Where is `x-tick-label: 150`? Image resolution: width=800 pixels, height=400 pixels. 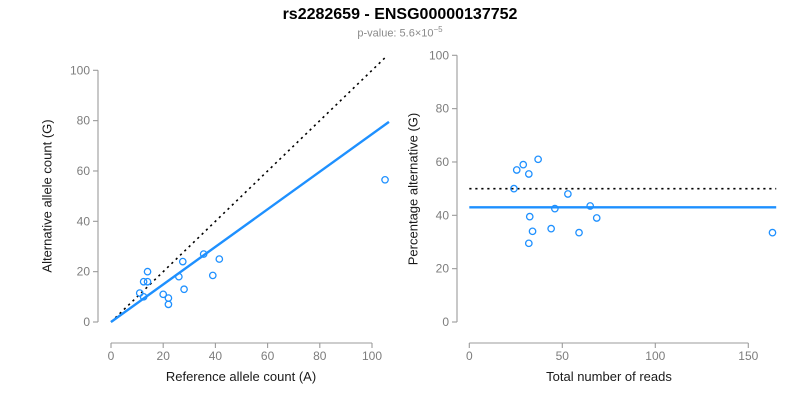 x-tick-label: 150 is located at coordinates (748, 356).